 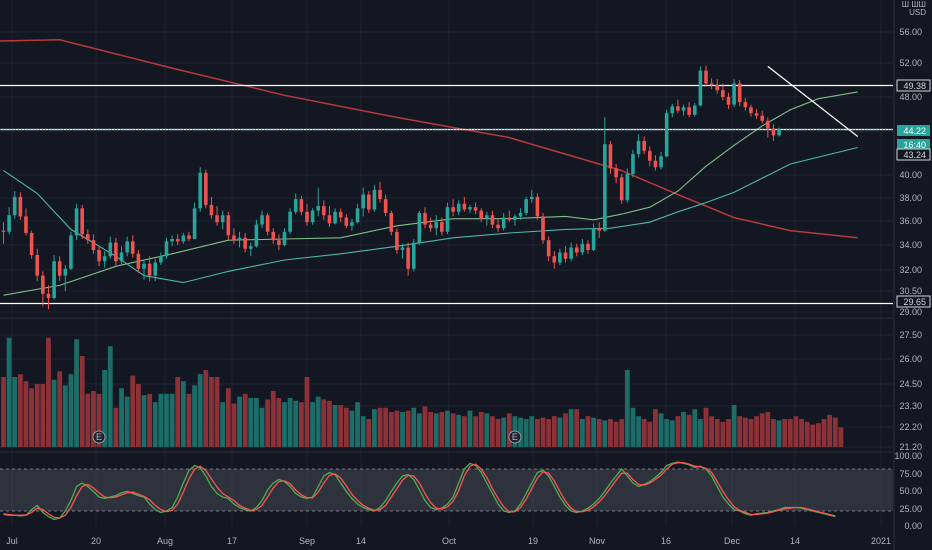 What do you see at coordinates (913, 154) in the screenshot?
I see `price-tag: 43.24` at bounding box center [913, 154].